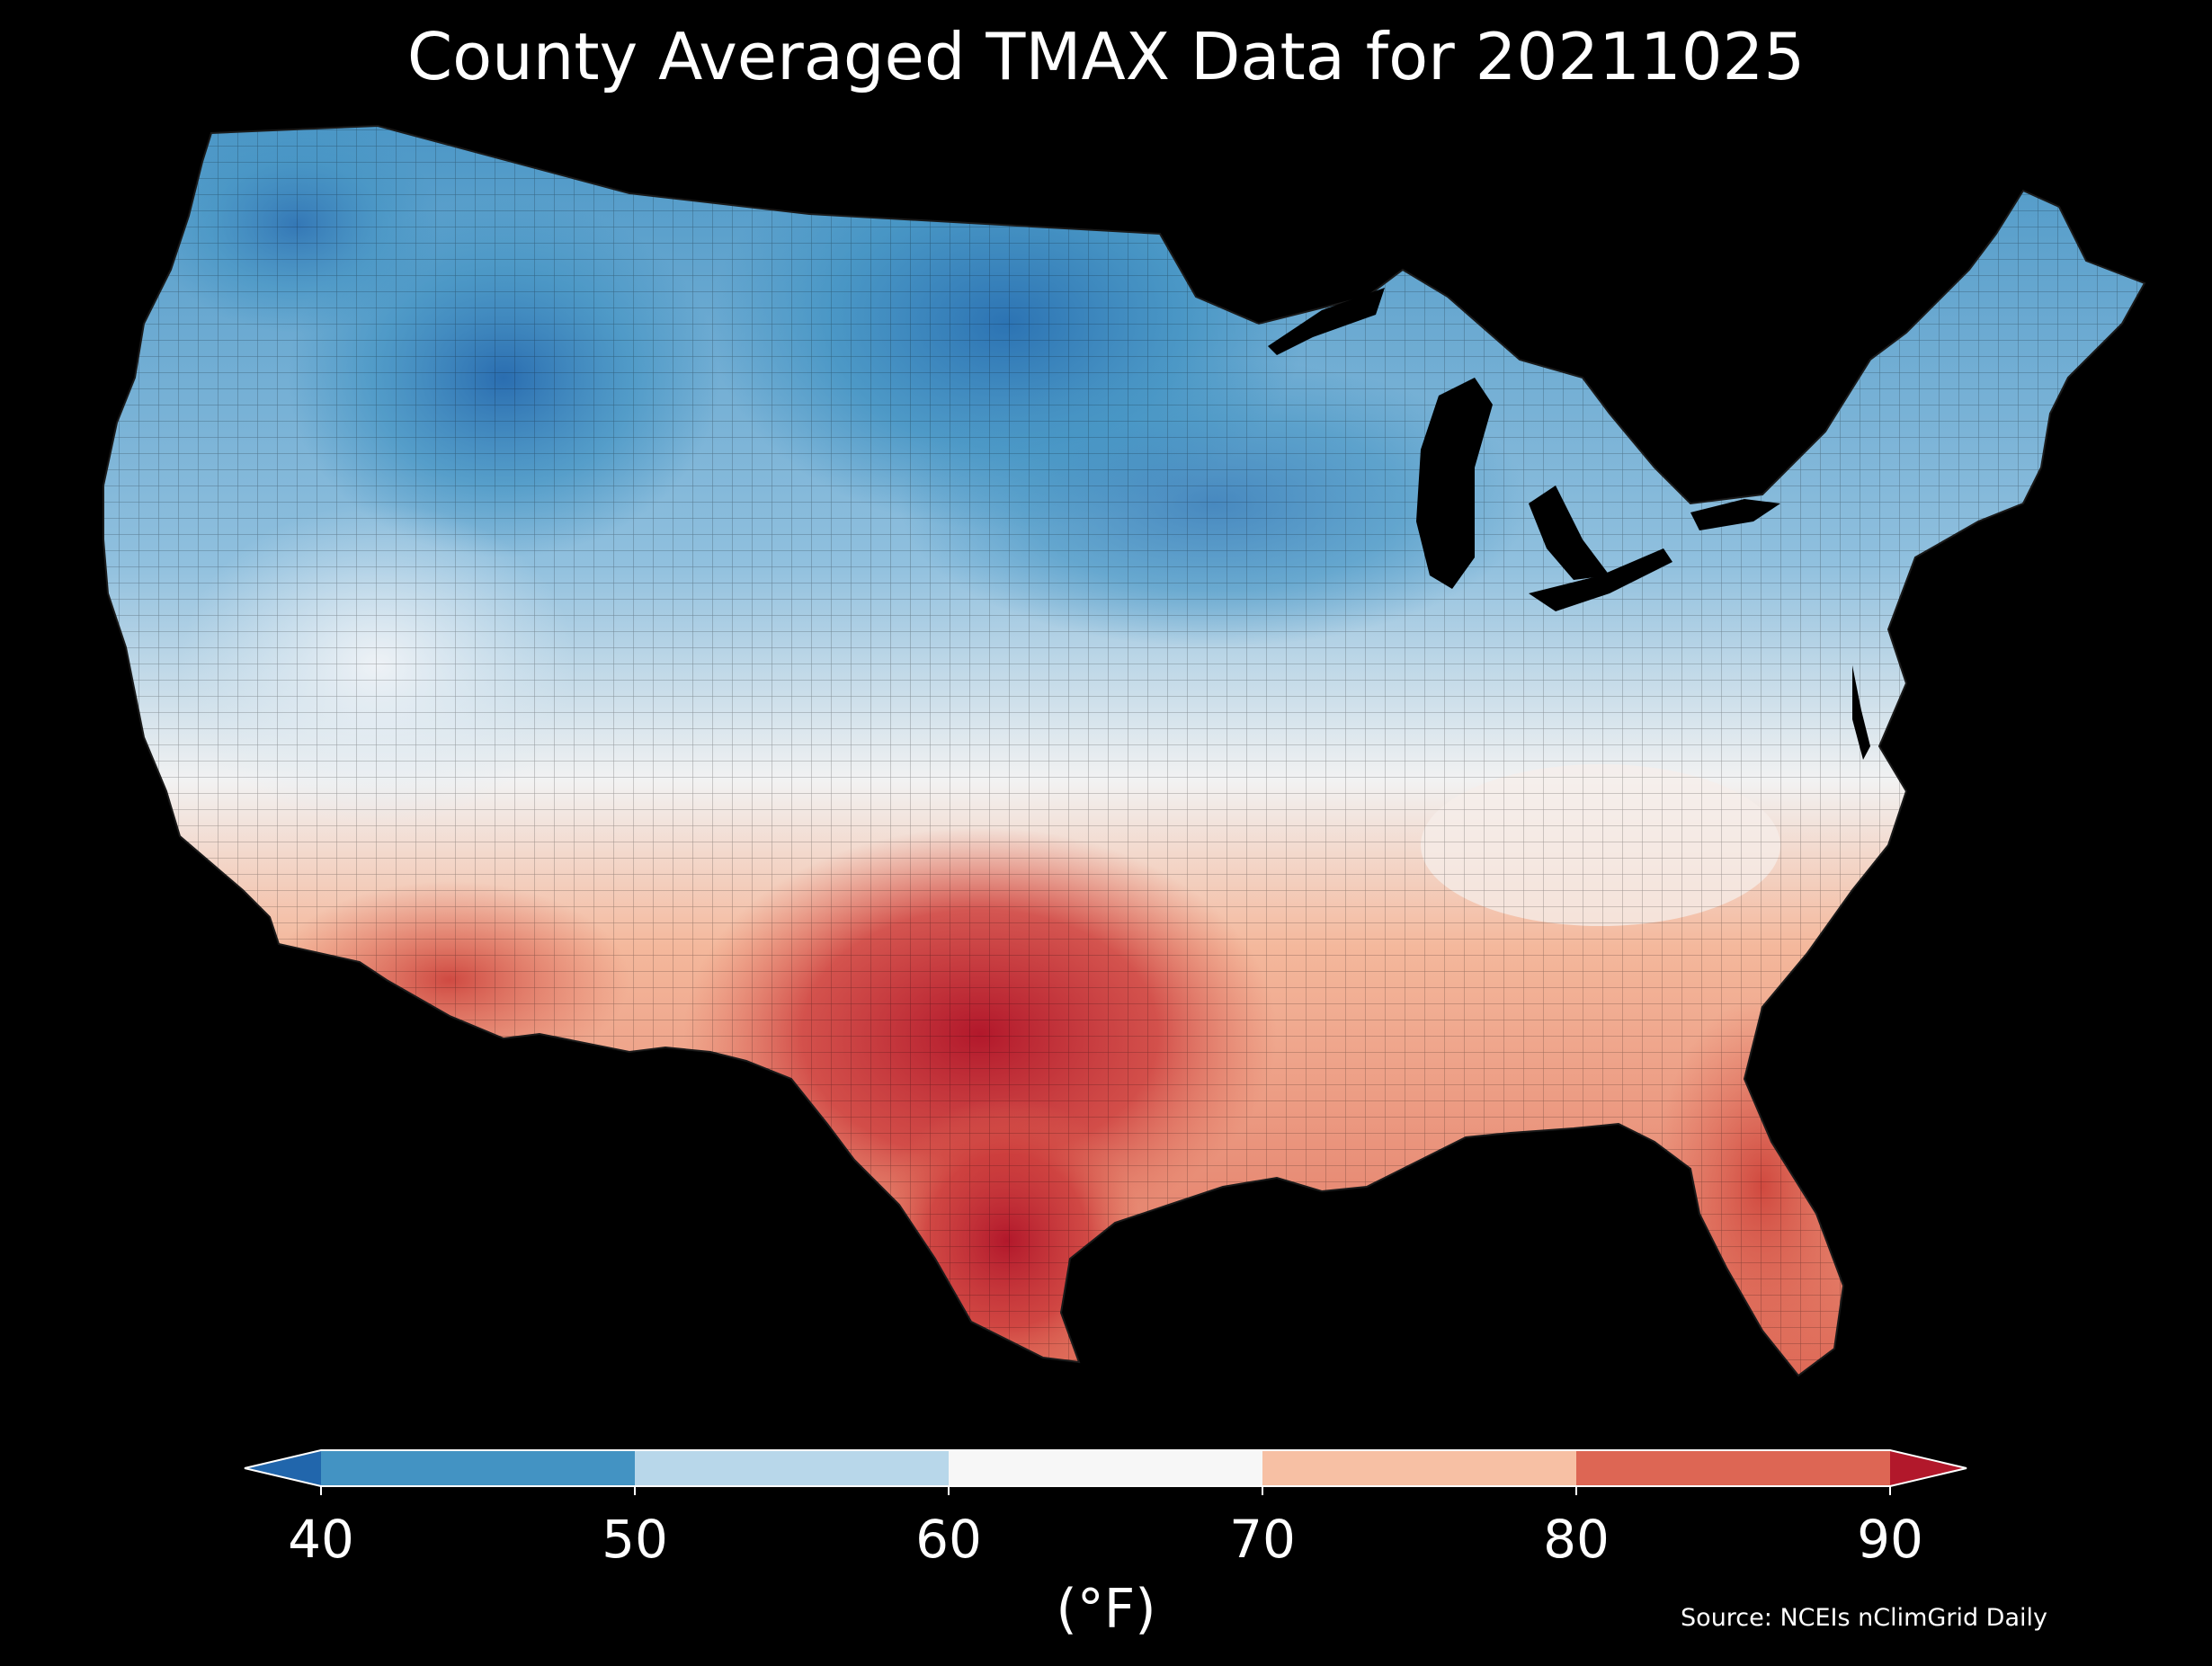 This screenshot has width=2212, height=1666. I want to click on colorbar-extend-high, so click(1928, 1468).